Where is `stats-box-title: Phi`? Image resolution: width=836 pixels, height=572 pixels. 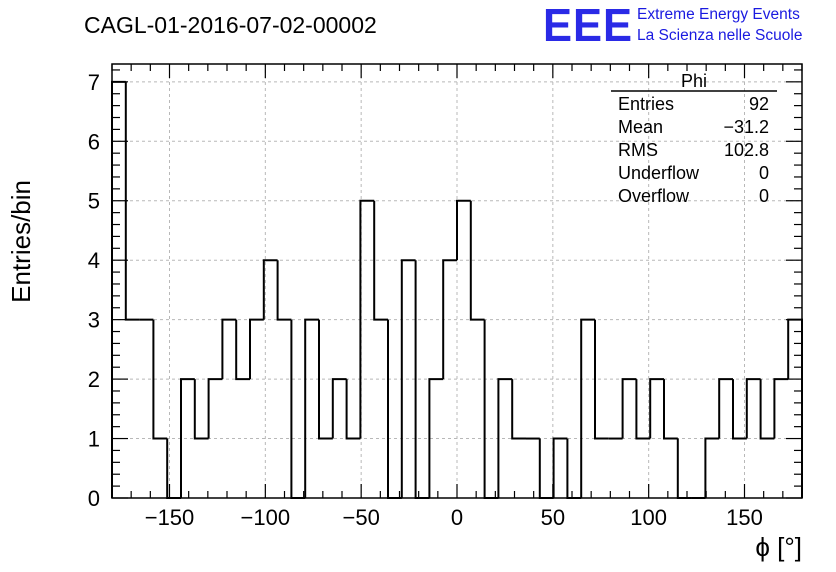 stats-box-title: Phi is located at coordinates (694, 81).